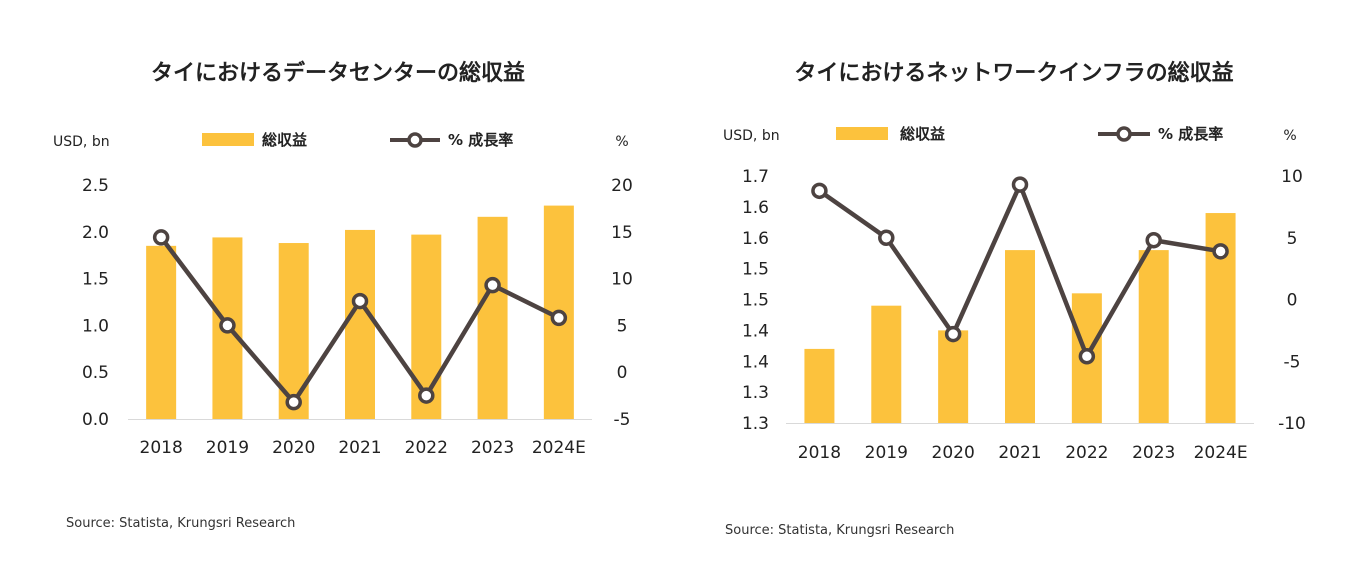  Describe the element at coordinates (95, 186) in the screenshot. I see `left-axis-tick-label: 2.5` at that location.